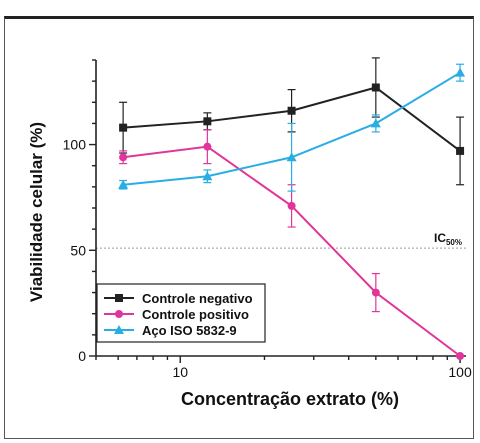  What do you see at coordinates (82, 356) in the screenshot?
I see `y-tick-label: 0` at bounding box center [82, 356].